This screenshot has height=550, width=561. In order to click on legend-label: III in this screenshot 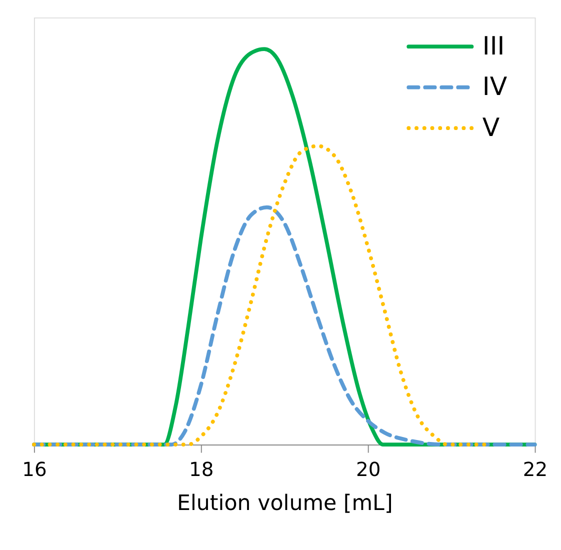, I will do `click(493, 45)`.